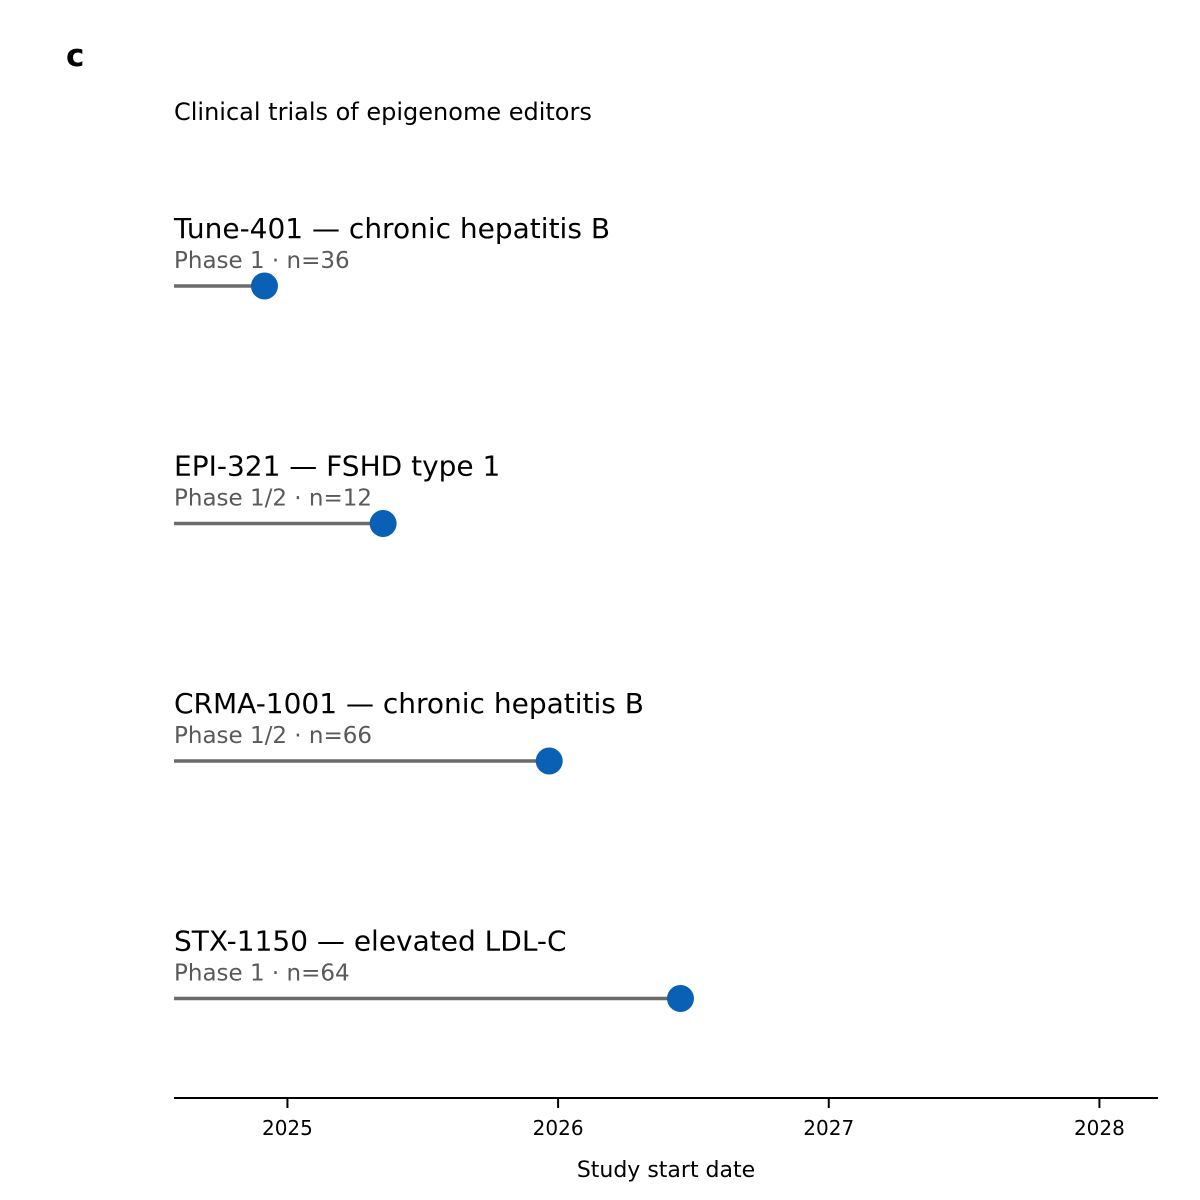 The width and height of the screenshot is (1200, 1200). What do you see at coordinates (75, 56) in the screenshot?
I see `panel-label: c` at bounding box center [75, 56].